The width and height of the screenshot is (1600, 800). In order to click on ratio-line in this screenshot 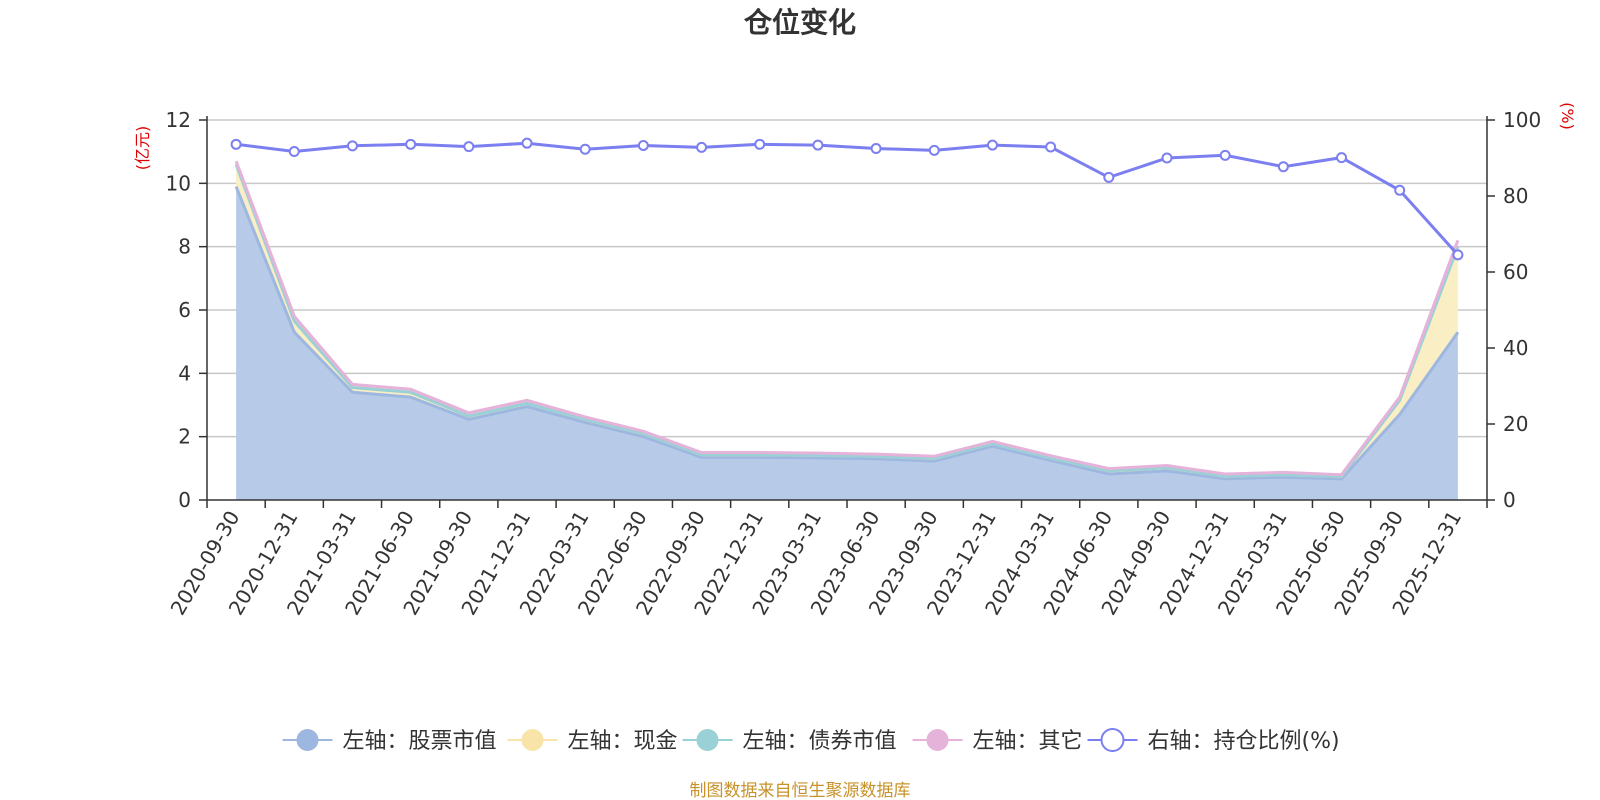, I will do `click(847, 198)`.